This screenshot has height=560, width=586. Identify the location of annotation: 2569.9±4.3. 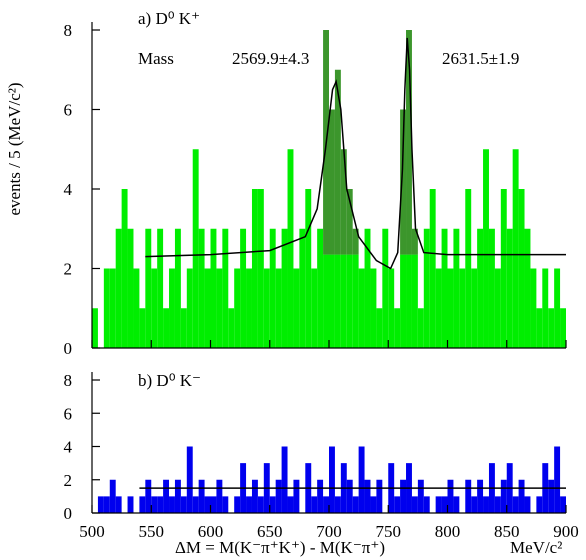
(270, 58).